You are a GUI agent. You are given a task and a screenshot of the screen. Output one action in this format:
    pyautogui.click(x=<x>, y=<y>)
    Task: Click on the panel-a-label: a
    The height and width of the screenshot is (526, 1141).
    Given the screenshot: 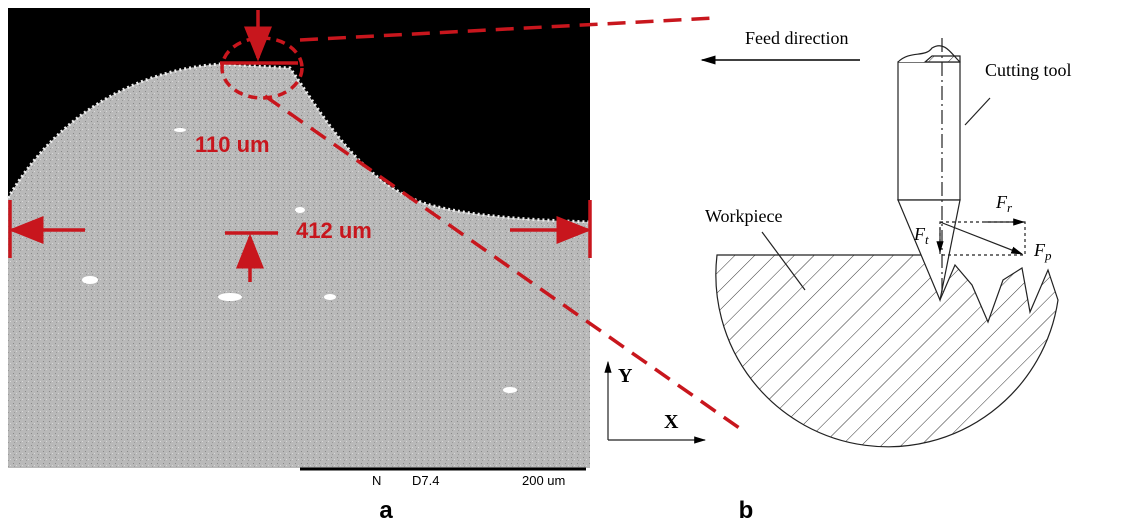 What is the action you would take?
    pyautogui.click(x=386, y=510)
    